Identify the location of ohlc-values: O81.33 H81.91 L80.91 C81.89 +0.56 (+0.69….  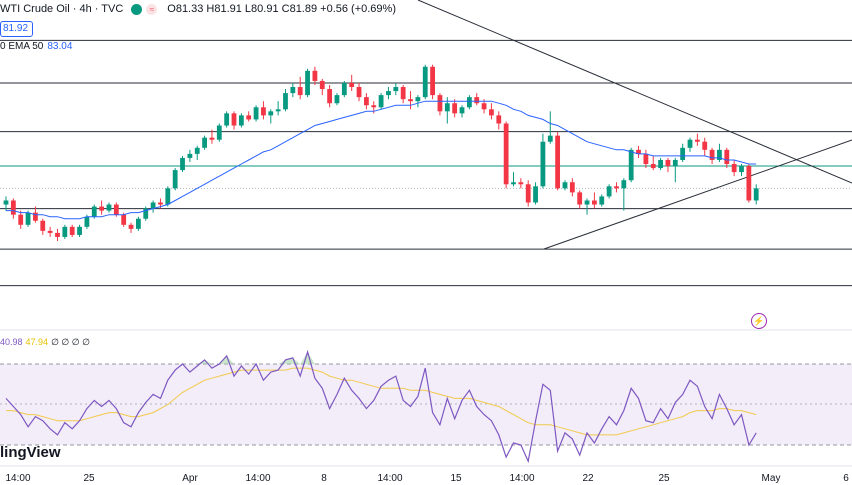
(281, 9).